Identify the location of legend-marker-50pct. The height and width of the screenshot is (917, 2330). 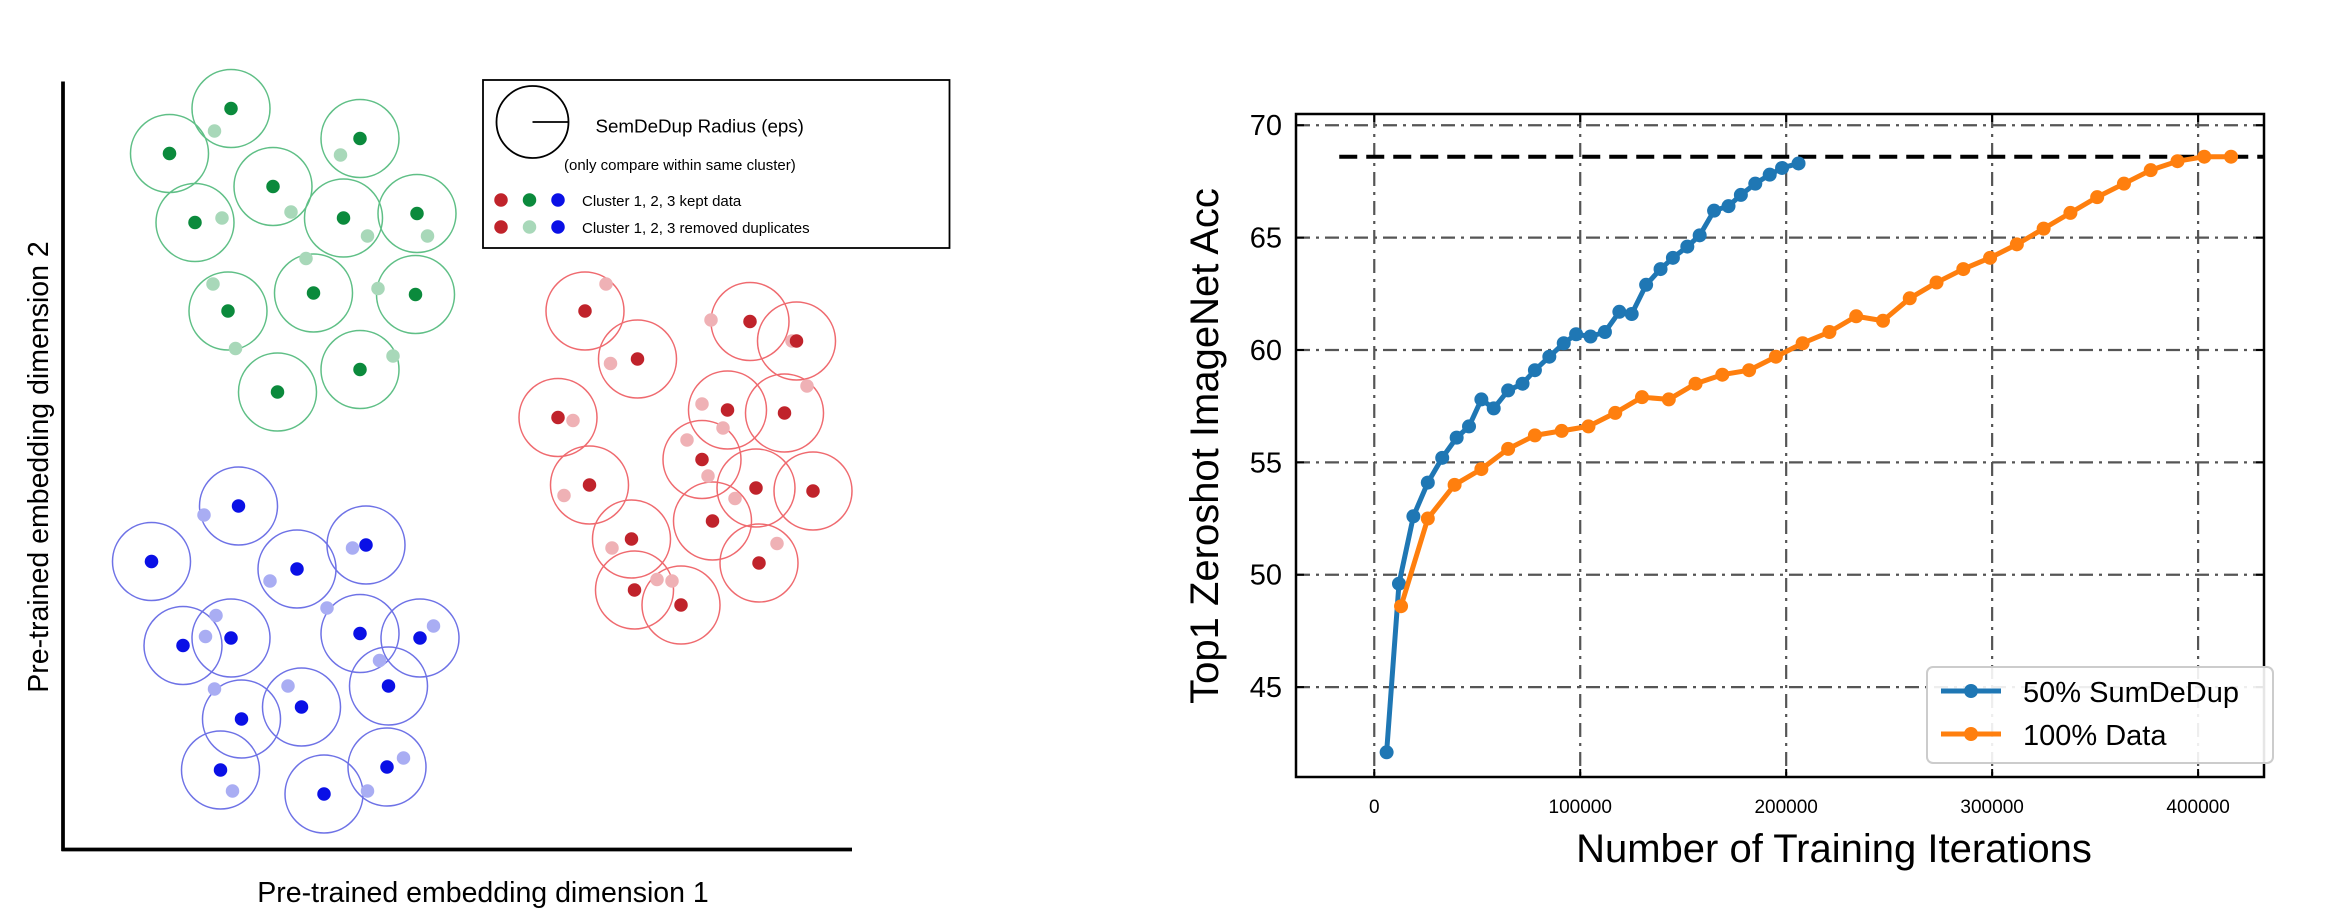
(1971, 691).